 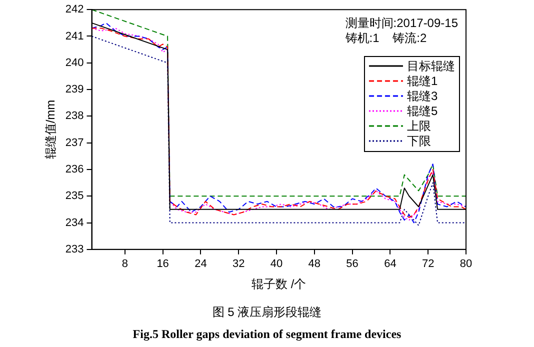 I want to click on x-tick-label: 8, so click(x=125, y=264).